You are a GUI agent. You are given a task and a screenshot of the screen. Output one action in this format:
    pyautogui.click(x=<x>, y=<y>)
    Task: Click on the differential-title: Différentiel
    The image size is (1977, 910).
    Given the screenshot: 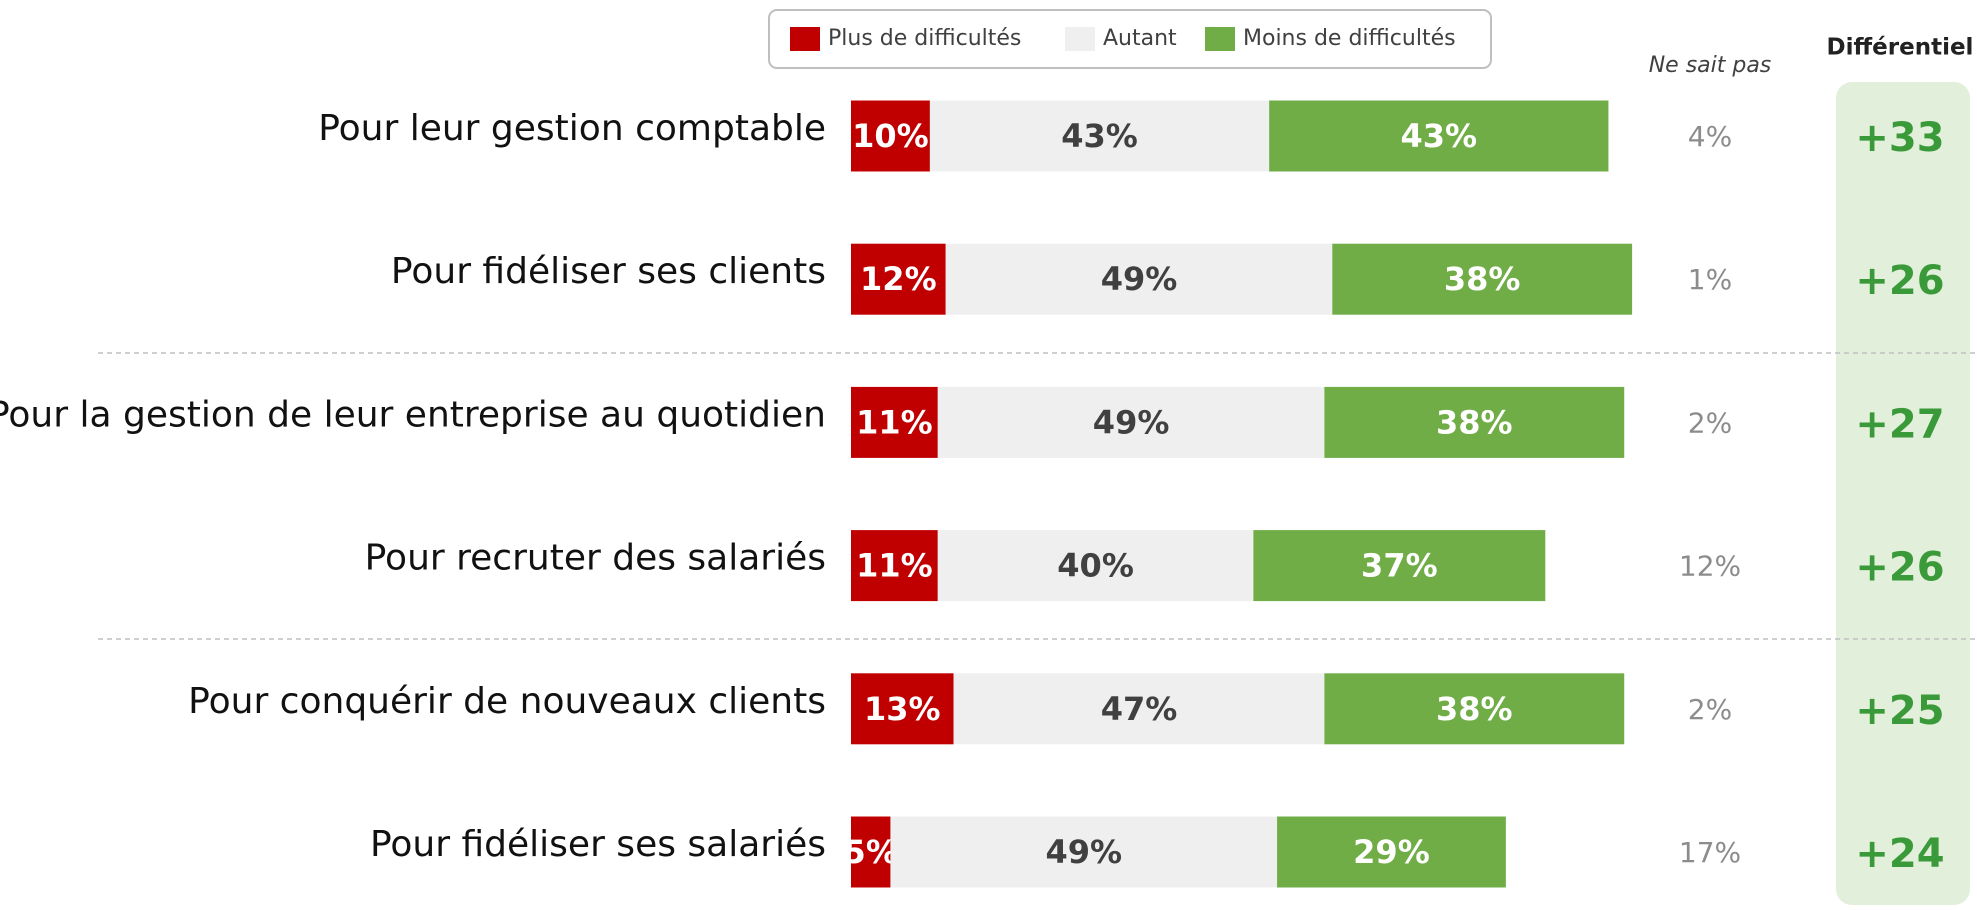 What is the action you would take?
    pyautogui.click(x=1900, y=48)
    